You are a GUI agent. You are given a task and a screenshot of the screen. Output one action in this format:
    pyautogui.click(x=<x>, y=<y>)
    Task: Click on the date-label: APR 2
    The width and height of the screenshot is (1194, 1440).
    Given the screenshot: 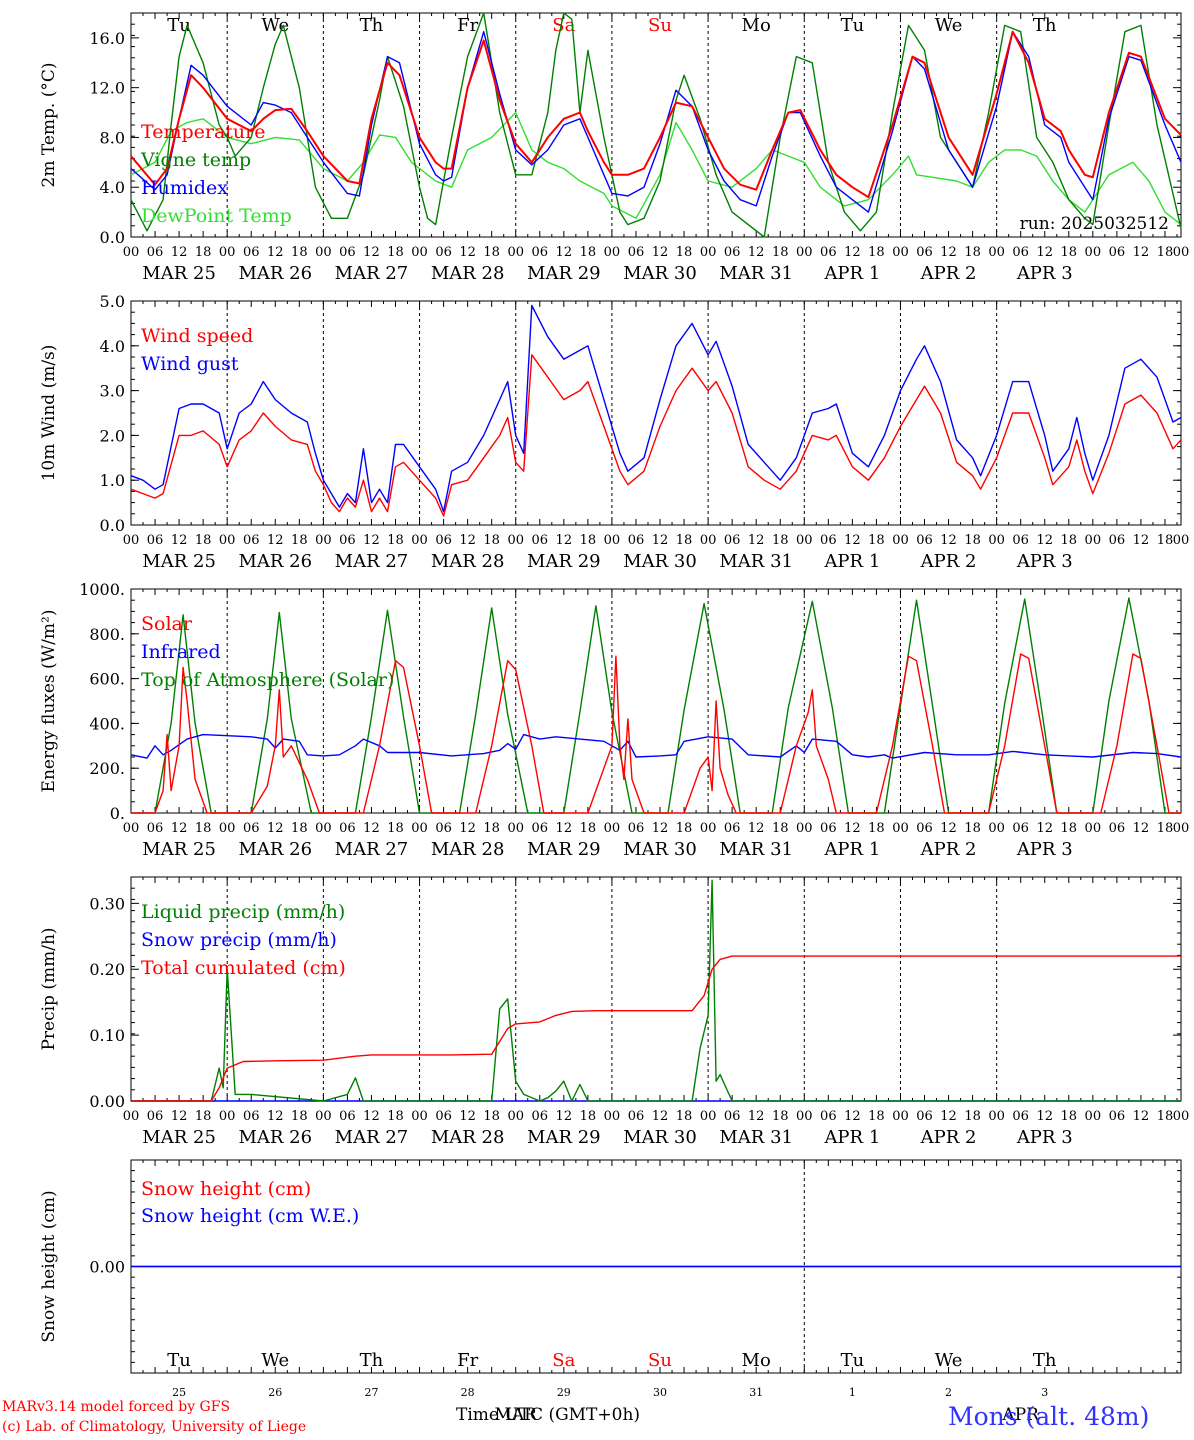 What is the action you would take?
    pyautogui.click(x=948, y=849)
    